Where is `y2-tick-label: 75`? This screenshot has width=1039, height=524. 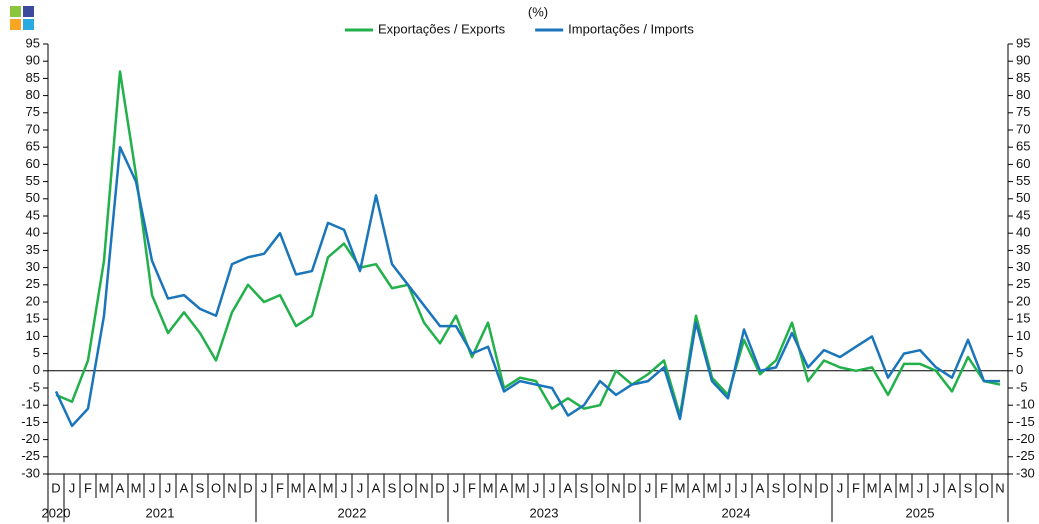
y2-tick-label: 75 is located at coordinates (1023, 111).